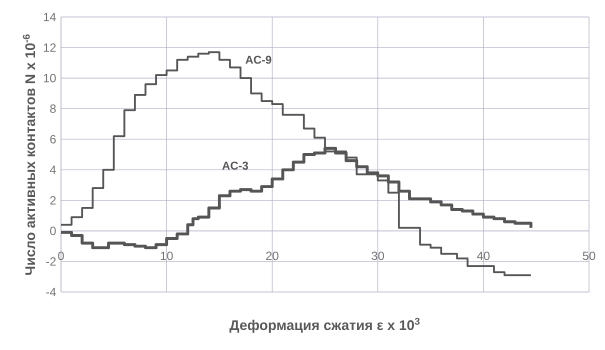 Image resolution: width=605 pixels, height=350 pixels. Describe the element at coordinates (50, 17) in the screenshot. I see `y-tick-label: 14` at that location.